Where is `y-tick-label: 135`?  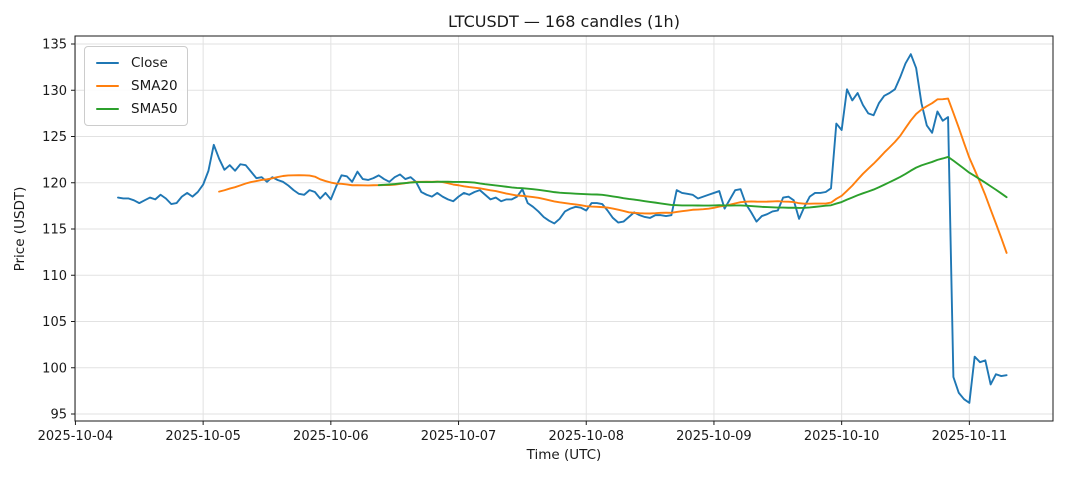
y-tick-label: 135 is located at coordinates (54, 45).